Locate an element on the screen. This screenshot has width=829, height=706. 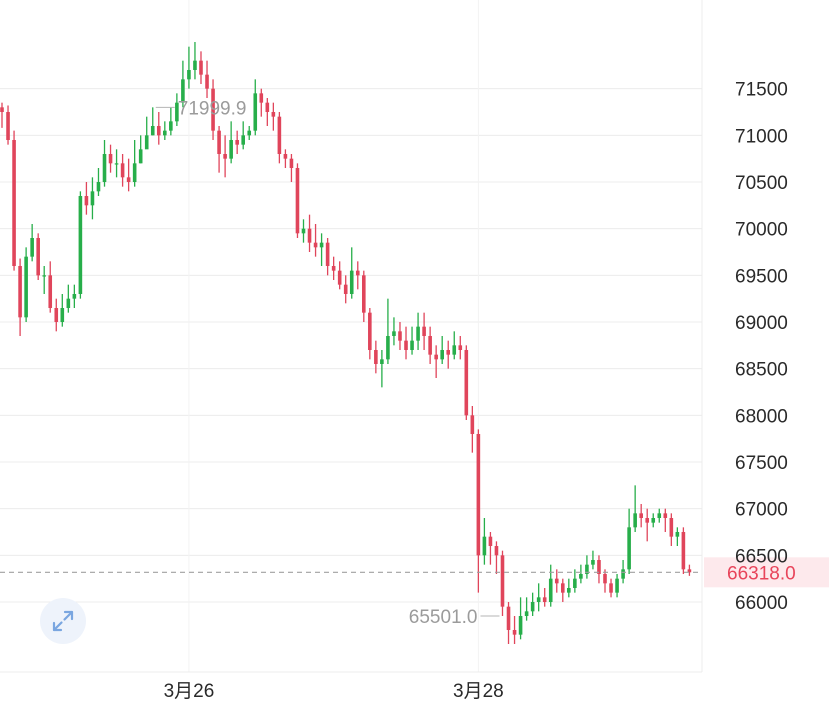
expand-arrows-icon is located at coordinates (63, 621).